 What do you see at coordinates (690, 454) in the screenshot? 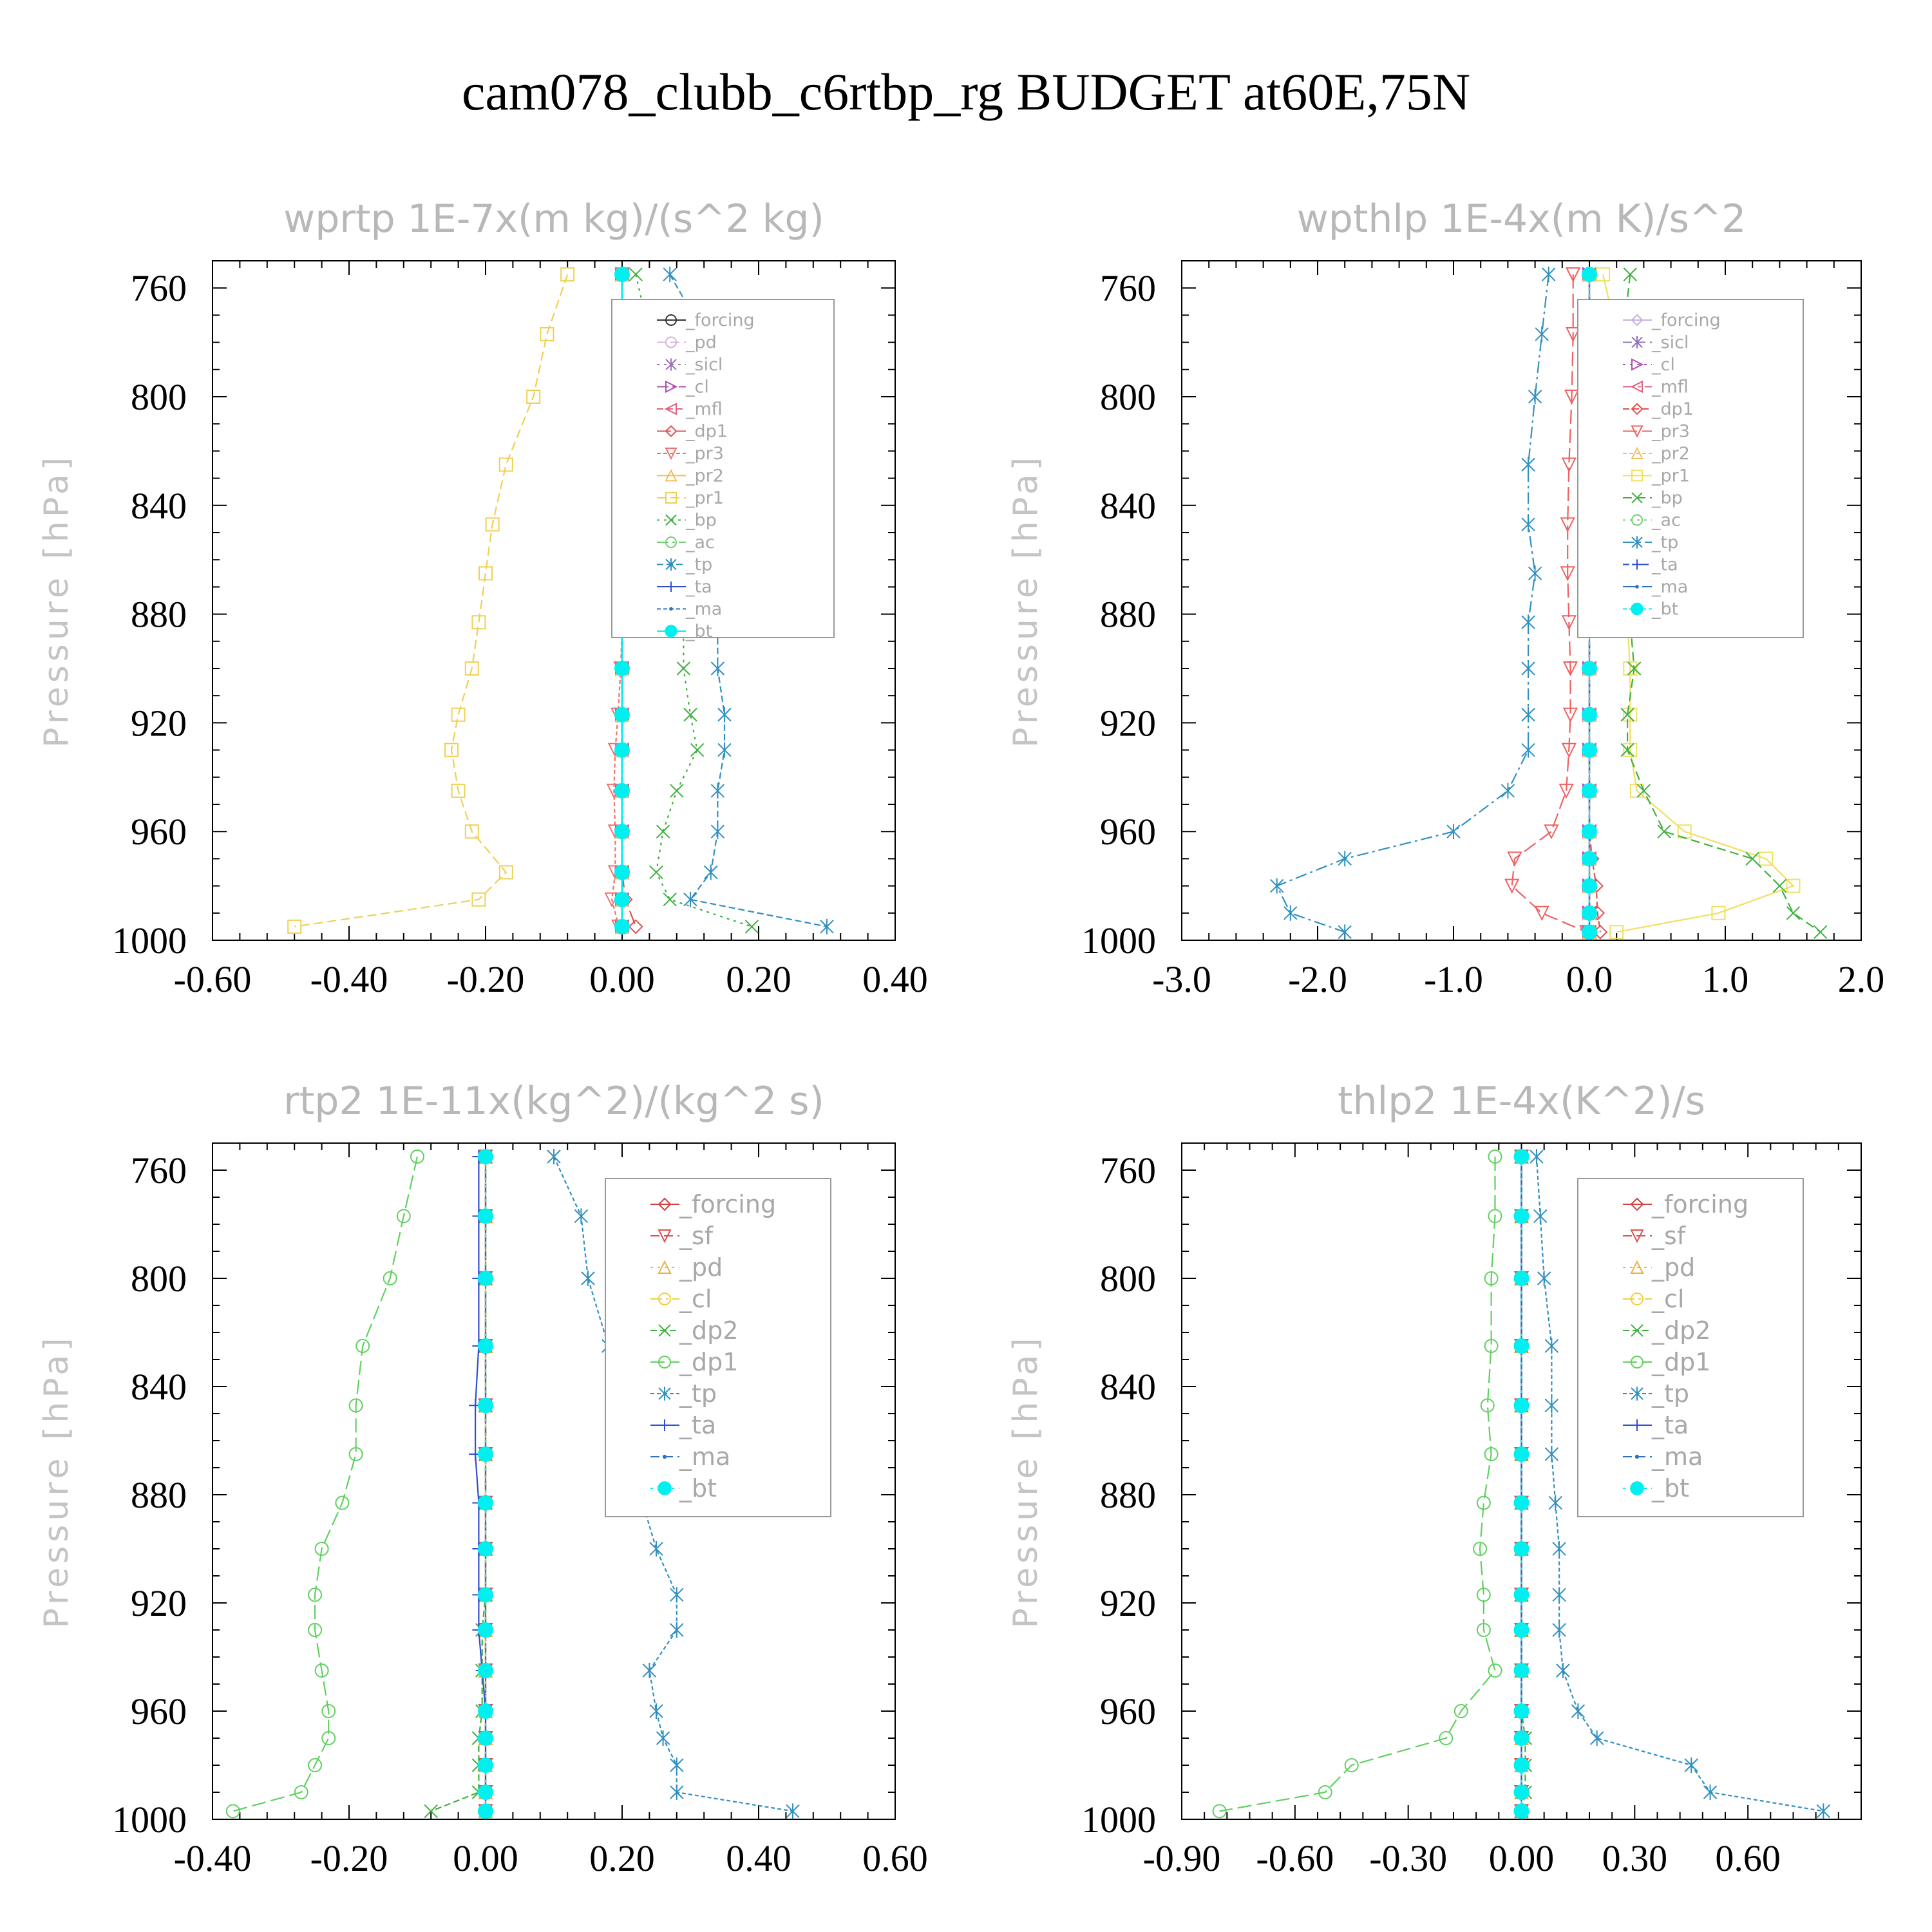
I see `legend-item-pr3: _pr3` at bounding box center [690, 454].